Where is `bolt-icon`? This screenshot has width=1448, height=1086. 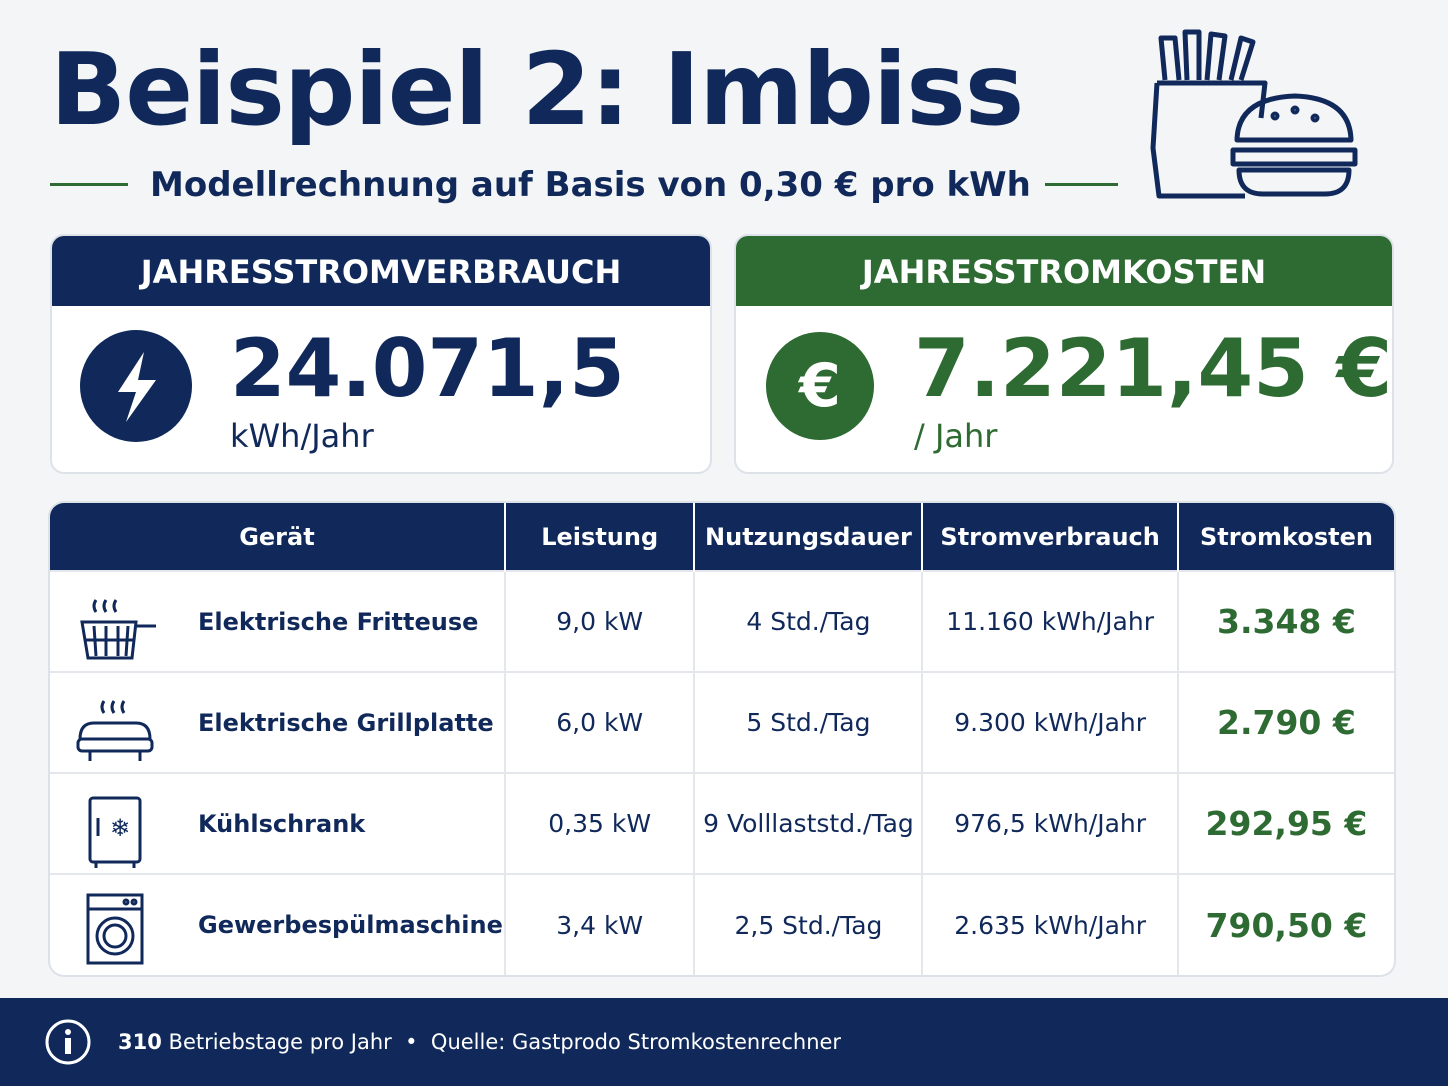 bolt-icon is located at coordinates (136, 386).